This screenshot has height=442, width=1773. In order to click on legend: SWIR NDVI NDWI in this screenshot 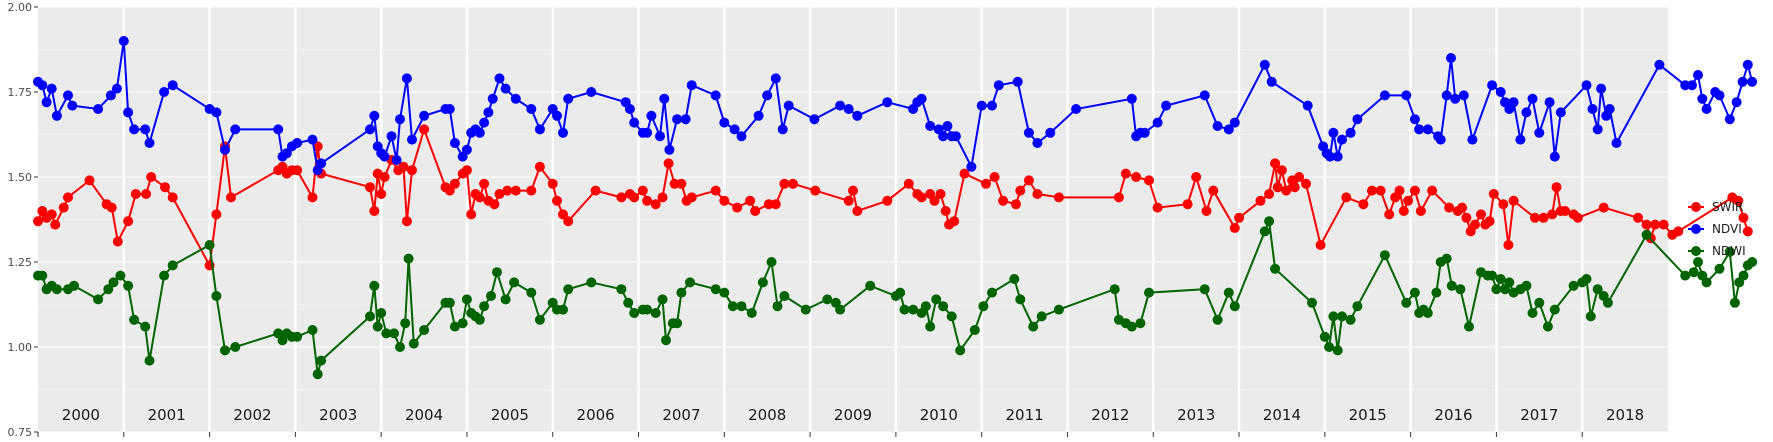, I will do `click(1717, 229)`.